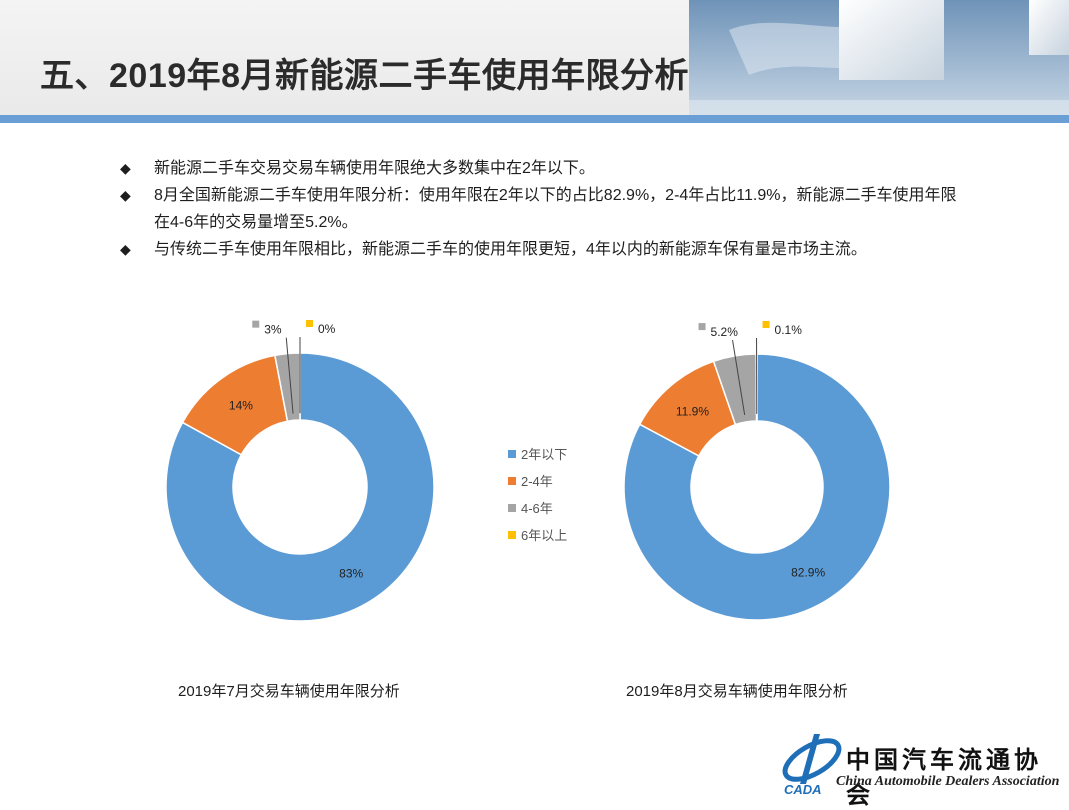 This screenshot has width=1069, height=810. I want to click on legend-item-over-6-years: 6年以上, so click(537, 534).